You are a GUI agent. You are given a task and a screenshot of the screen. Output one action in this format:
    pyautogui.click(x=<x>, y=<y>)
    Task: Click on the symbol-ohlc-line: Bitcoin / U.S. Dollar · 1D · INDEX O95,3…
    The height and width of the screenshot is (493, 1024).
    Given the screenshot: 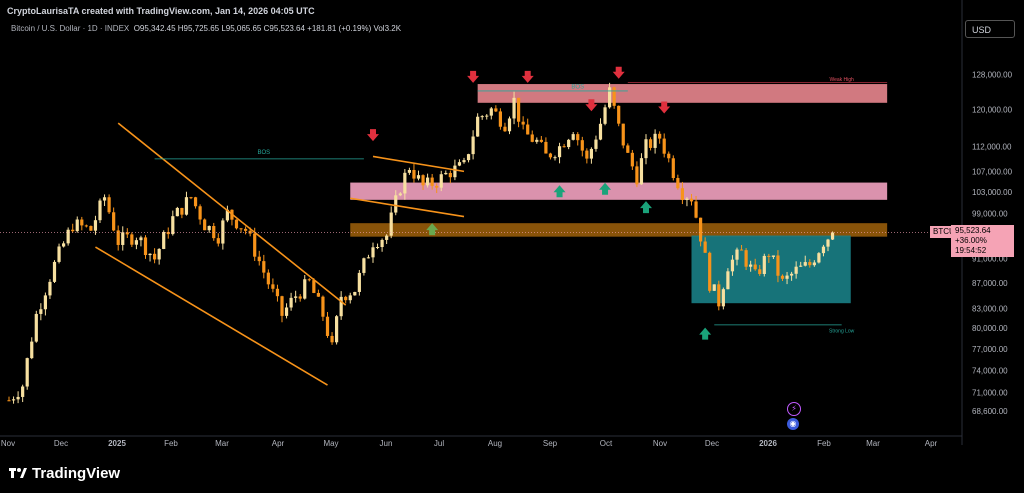 What is the action you would take?
    pyautogui.click(x=206, y=28)
    